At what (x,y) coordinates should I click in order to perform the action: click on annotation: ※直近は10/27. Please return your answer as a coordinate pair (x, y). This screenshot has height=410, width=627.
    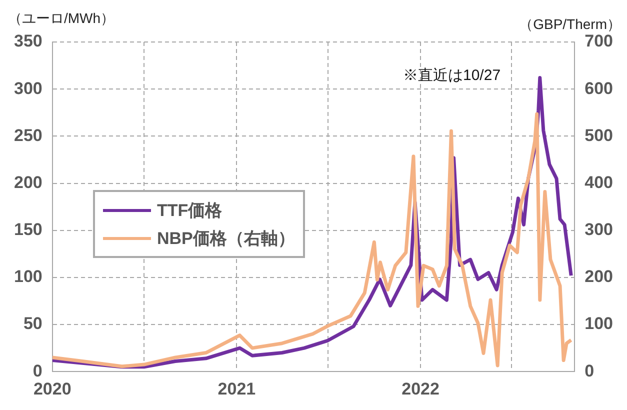
    Looking at the image, I should click on (452, 75).